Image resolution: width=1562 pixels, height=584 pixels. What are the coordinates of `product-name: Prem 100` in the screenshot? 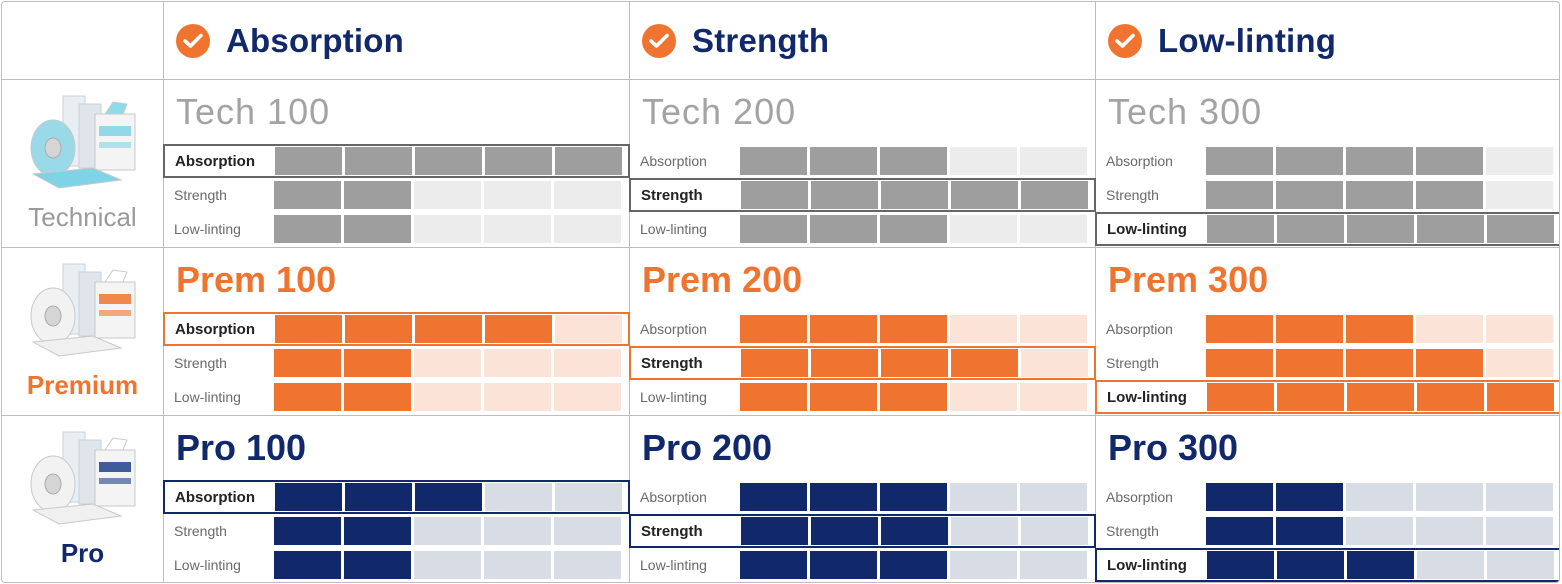 It's located at (256, 279).